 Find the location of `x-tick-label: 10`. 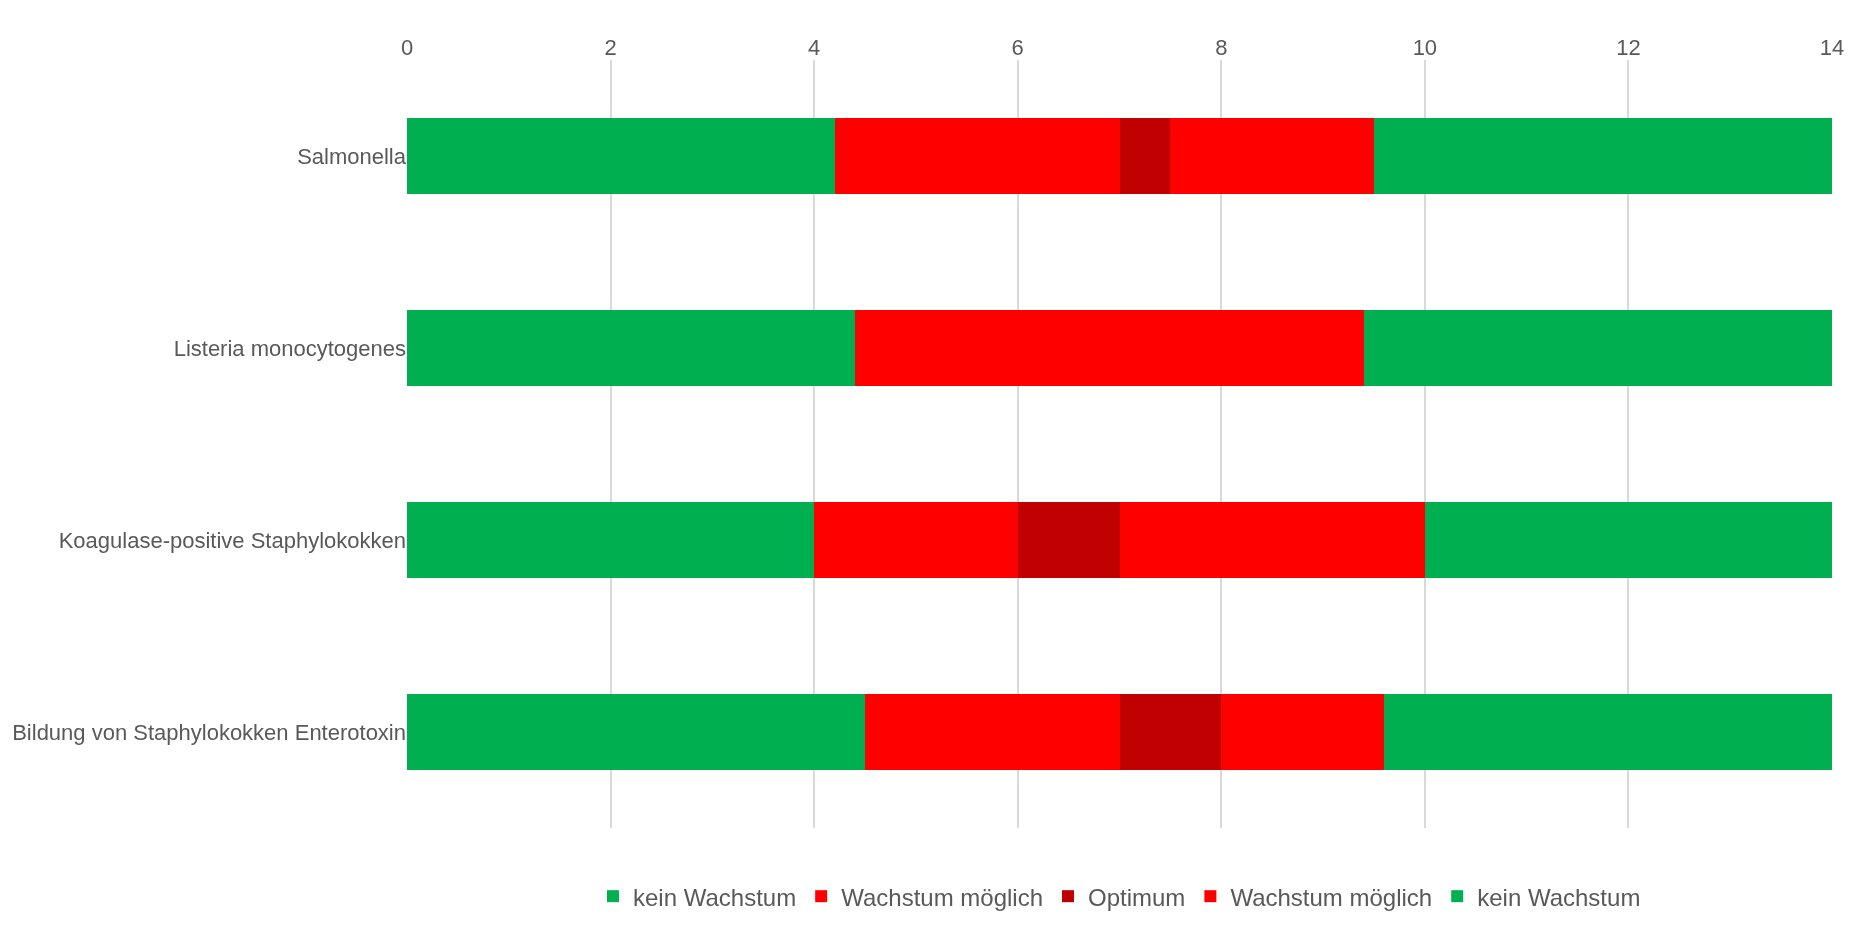

x-tick-label: 10 is located at coordinates (1425, 47).